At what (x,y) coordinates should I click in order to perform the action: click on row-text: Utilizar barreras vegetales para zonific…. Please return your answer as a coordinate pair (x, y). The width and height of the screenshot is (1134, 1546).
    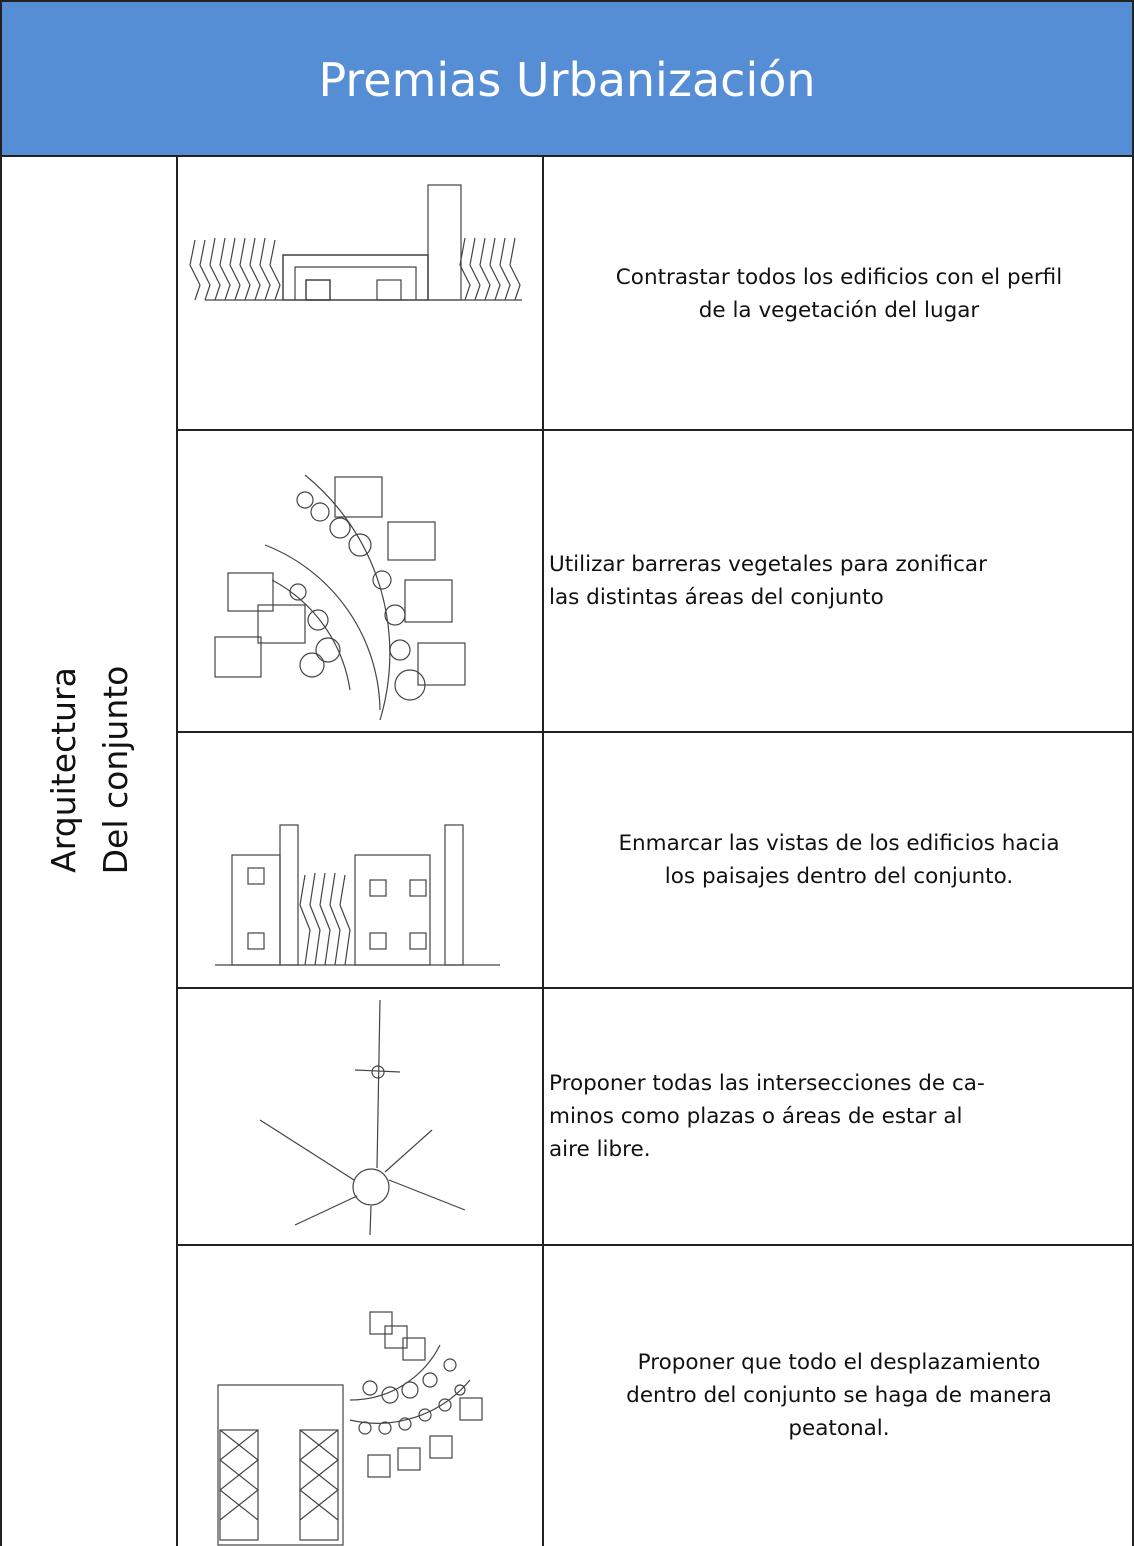
    Looking at the image, I should click on (839, 581).